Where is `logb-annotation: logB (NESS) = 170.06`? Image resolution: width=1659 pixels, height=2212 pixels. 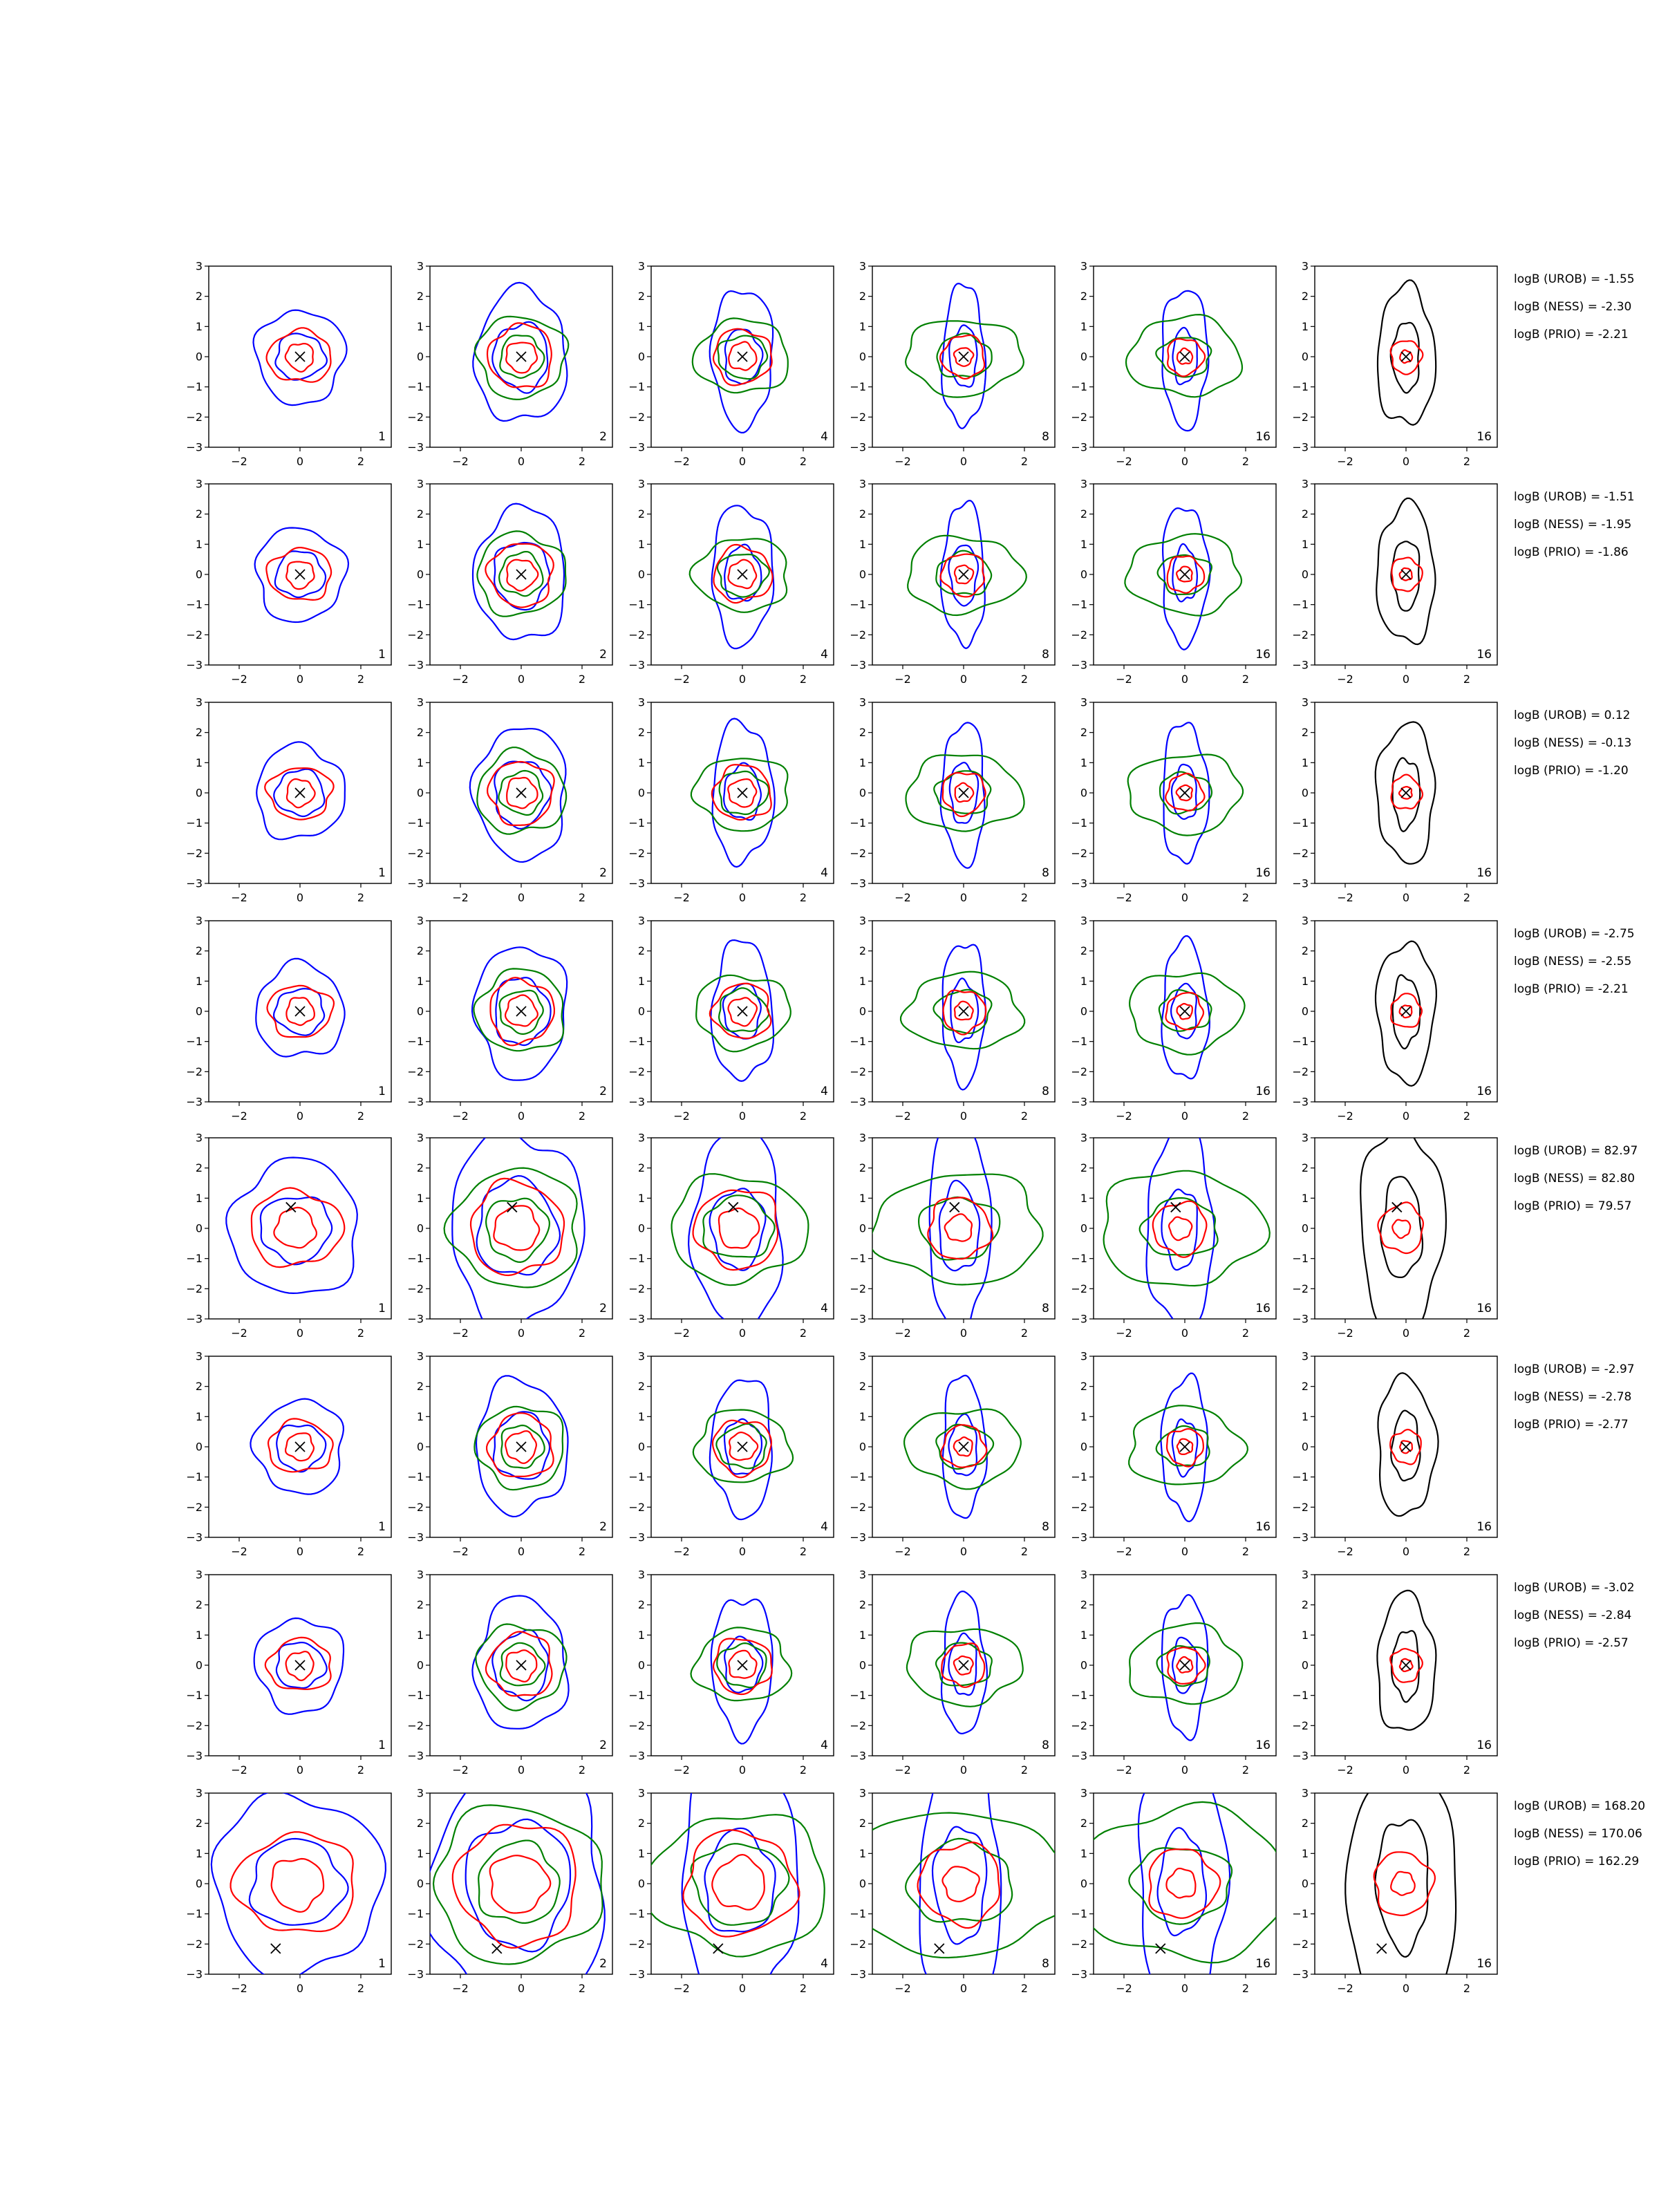 logb-annotation: logB (NESS) = 170.06 is located at coordinates (1578, 1834).